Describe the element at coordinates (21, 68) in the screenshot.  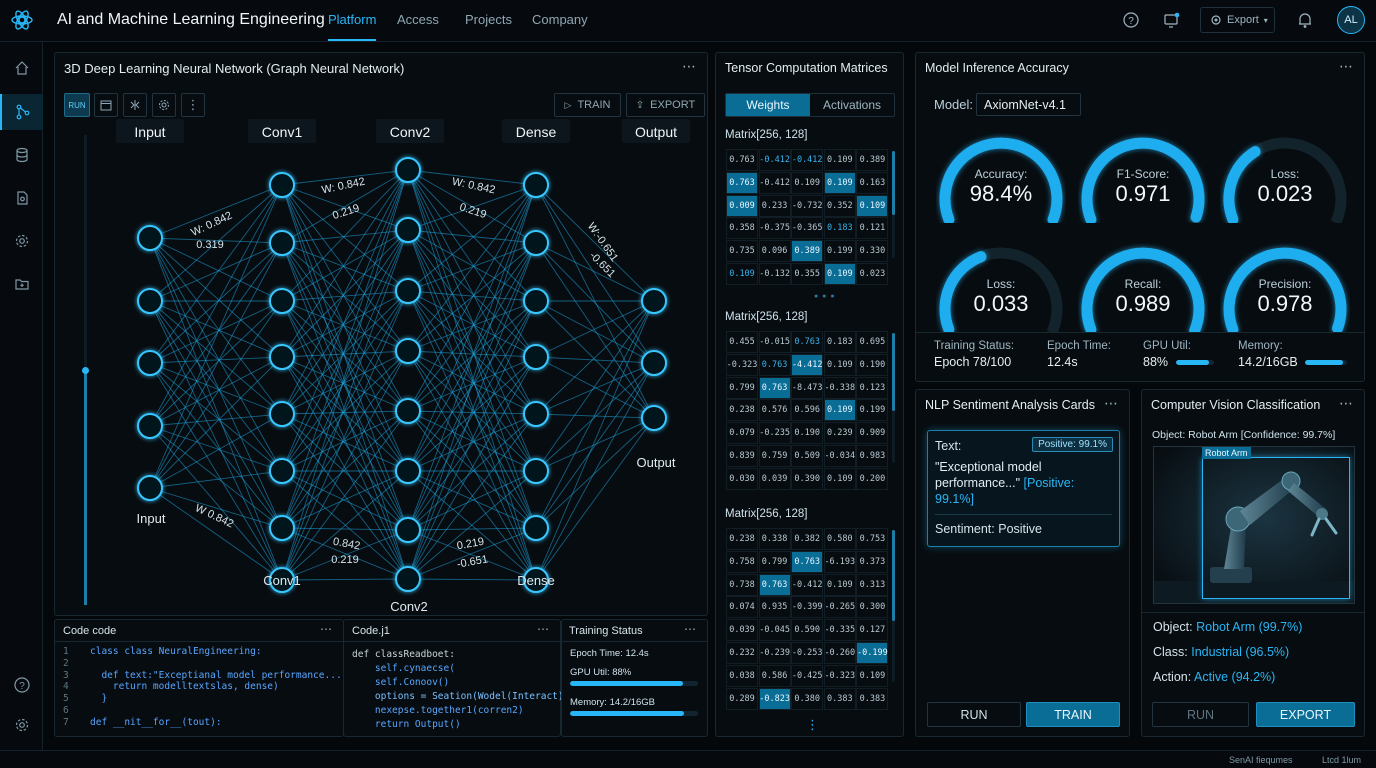
I see `sidebar-home-icon` at that location.